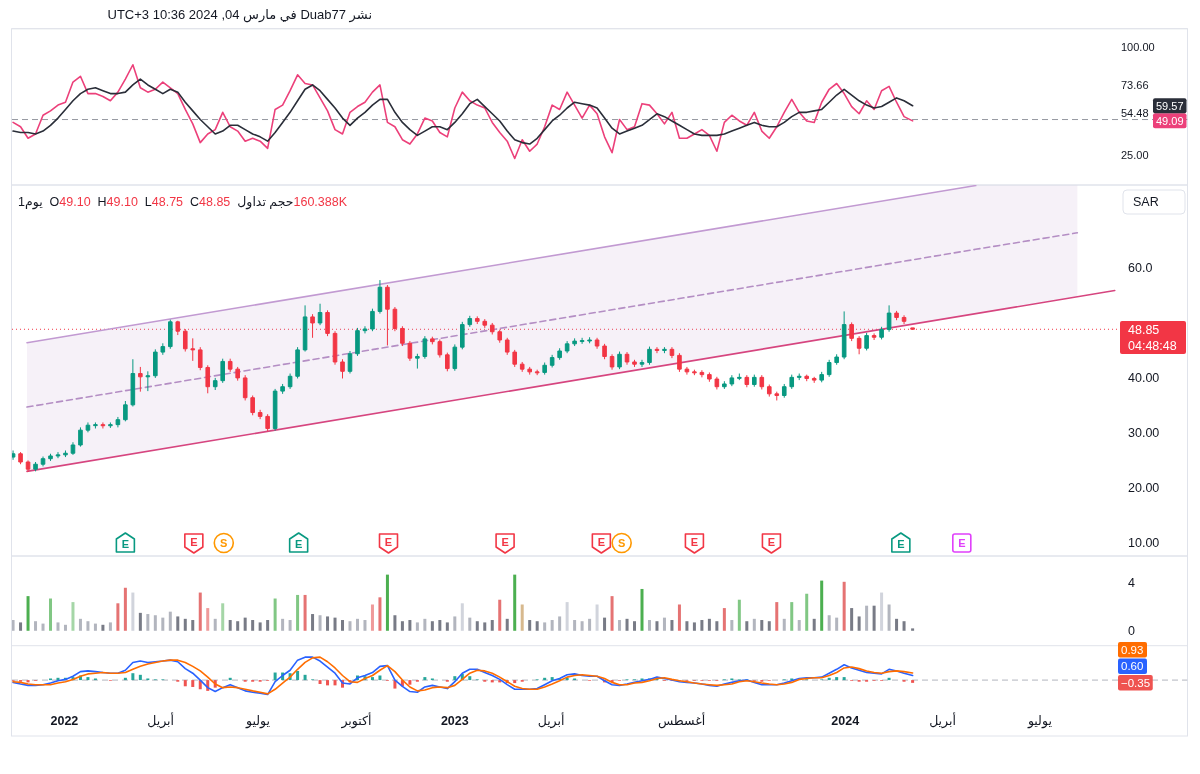 The height and width of the screenshot is (774, 1200). Describe the element at coordinates (1144, 329) in the screenshot. I see `ref-line-label: 48.85` at that location.